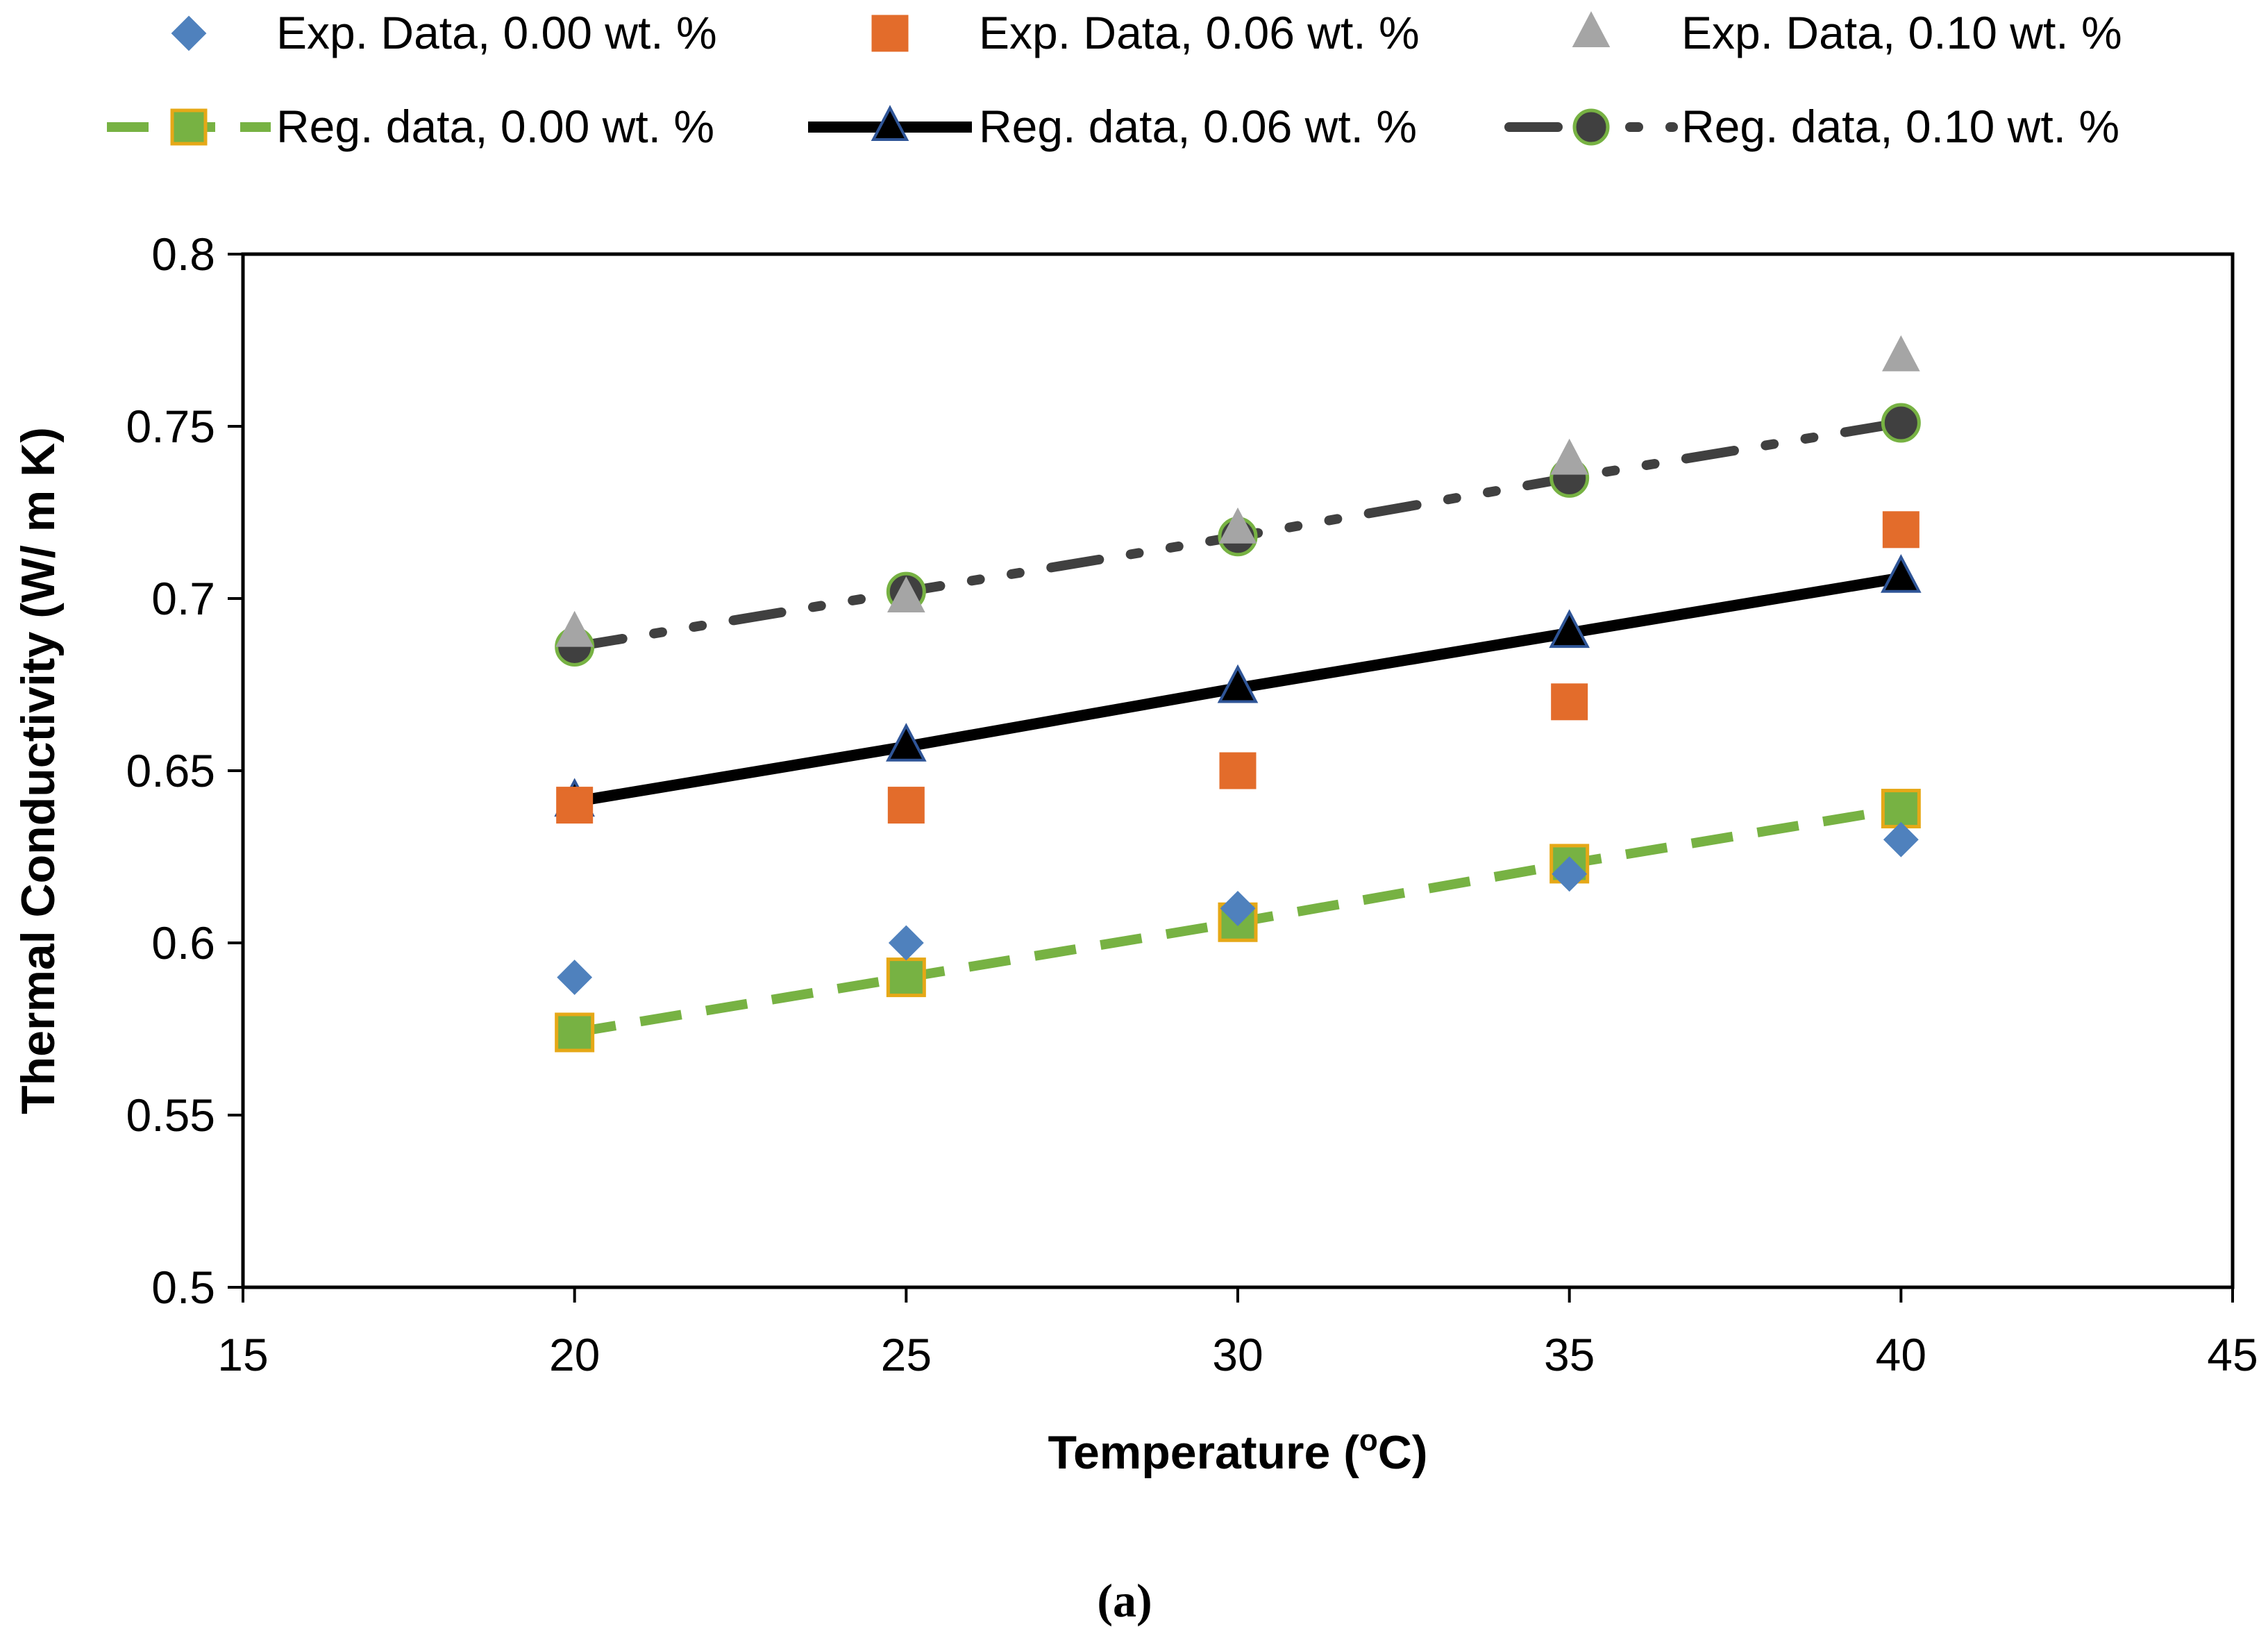  I want to click on figure-caption: (a), so click(1124, 1600).